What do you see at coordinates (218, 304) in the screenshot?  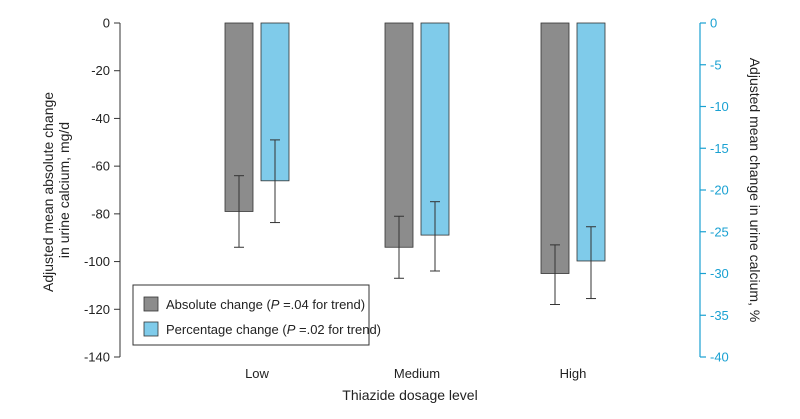 I see `legend-absolute-prefix: Absolute change (` at bounding box center [218, 304].